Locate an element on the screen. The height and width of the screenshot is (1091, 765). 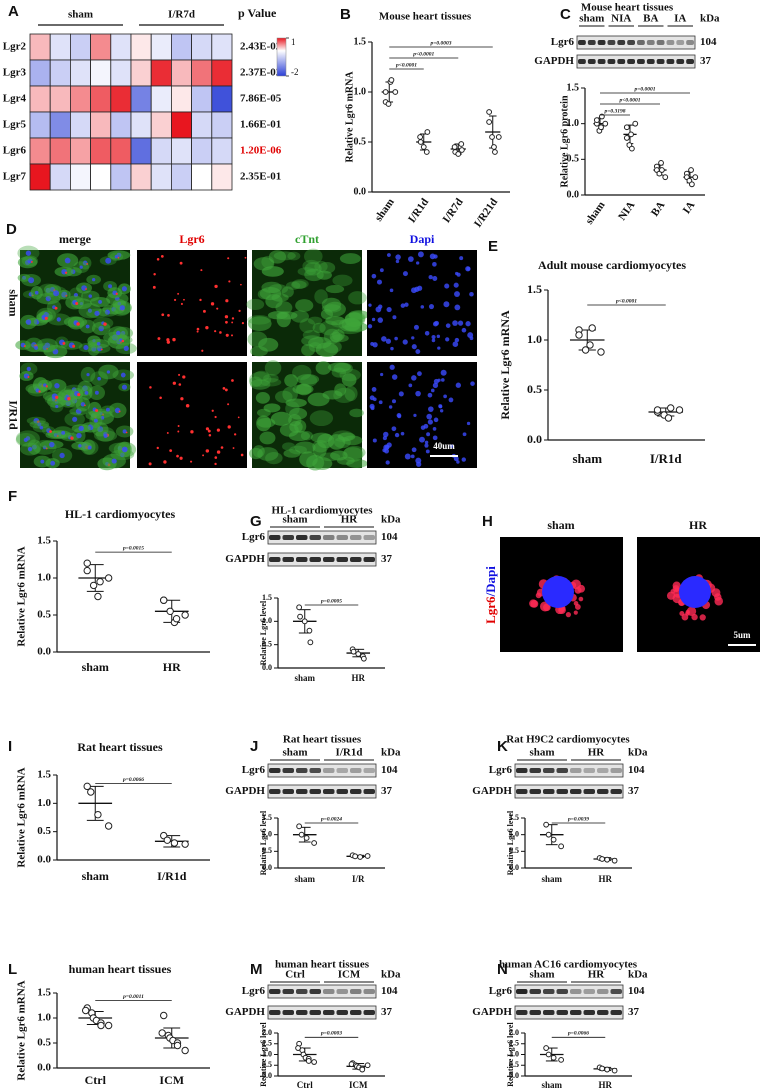
y-tick-label: 0.5 is located at coordinates (267, 643).